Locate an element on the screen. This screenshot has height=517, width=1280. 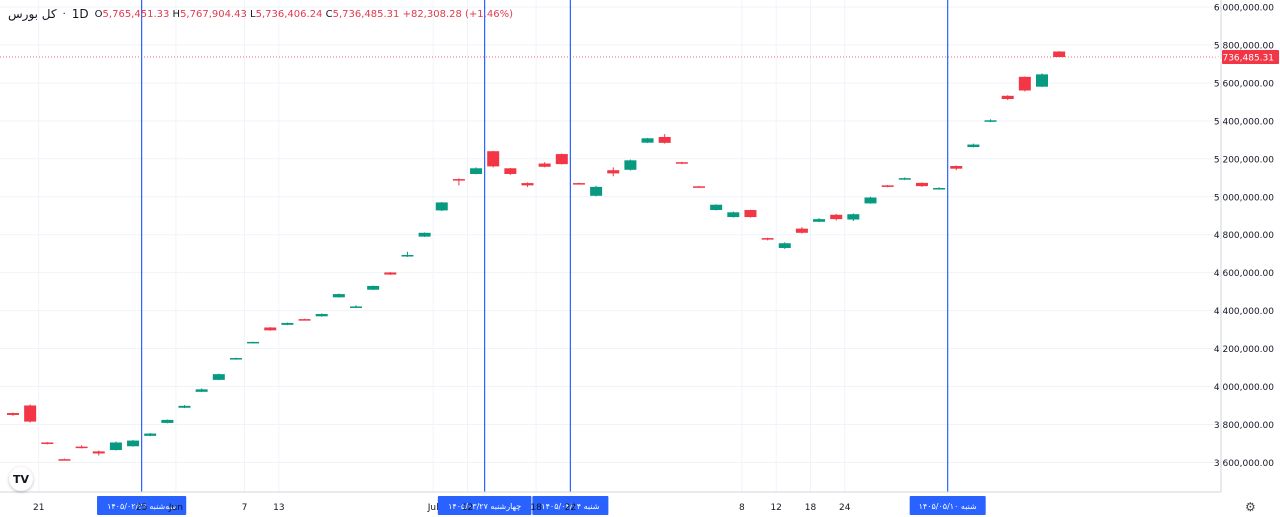
x-tick-label: 18 is located at coordinates (811, 508).